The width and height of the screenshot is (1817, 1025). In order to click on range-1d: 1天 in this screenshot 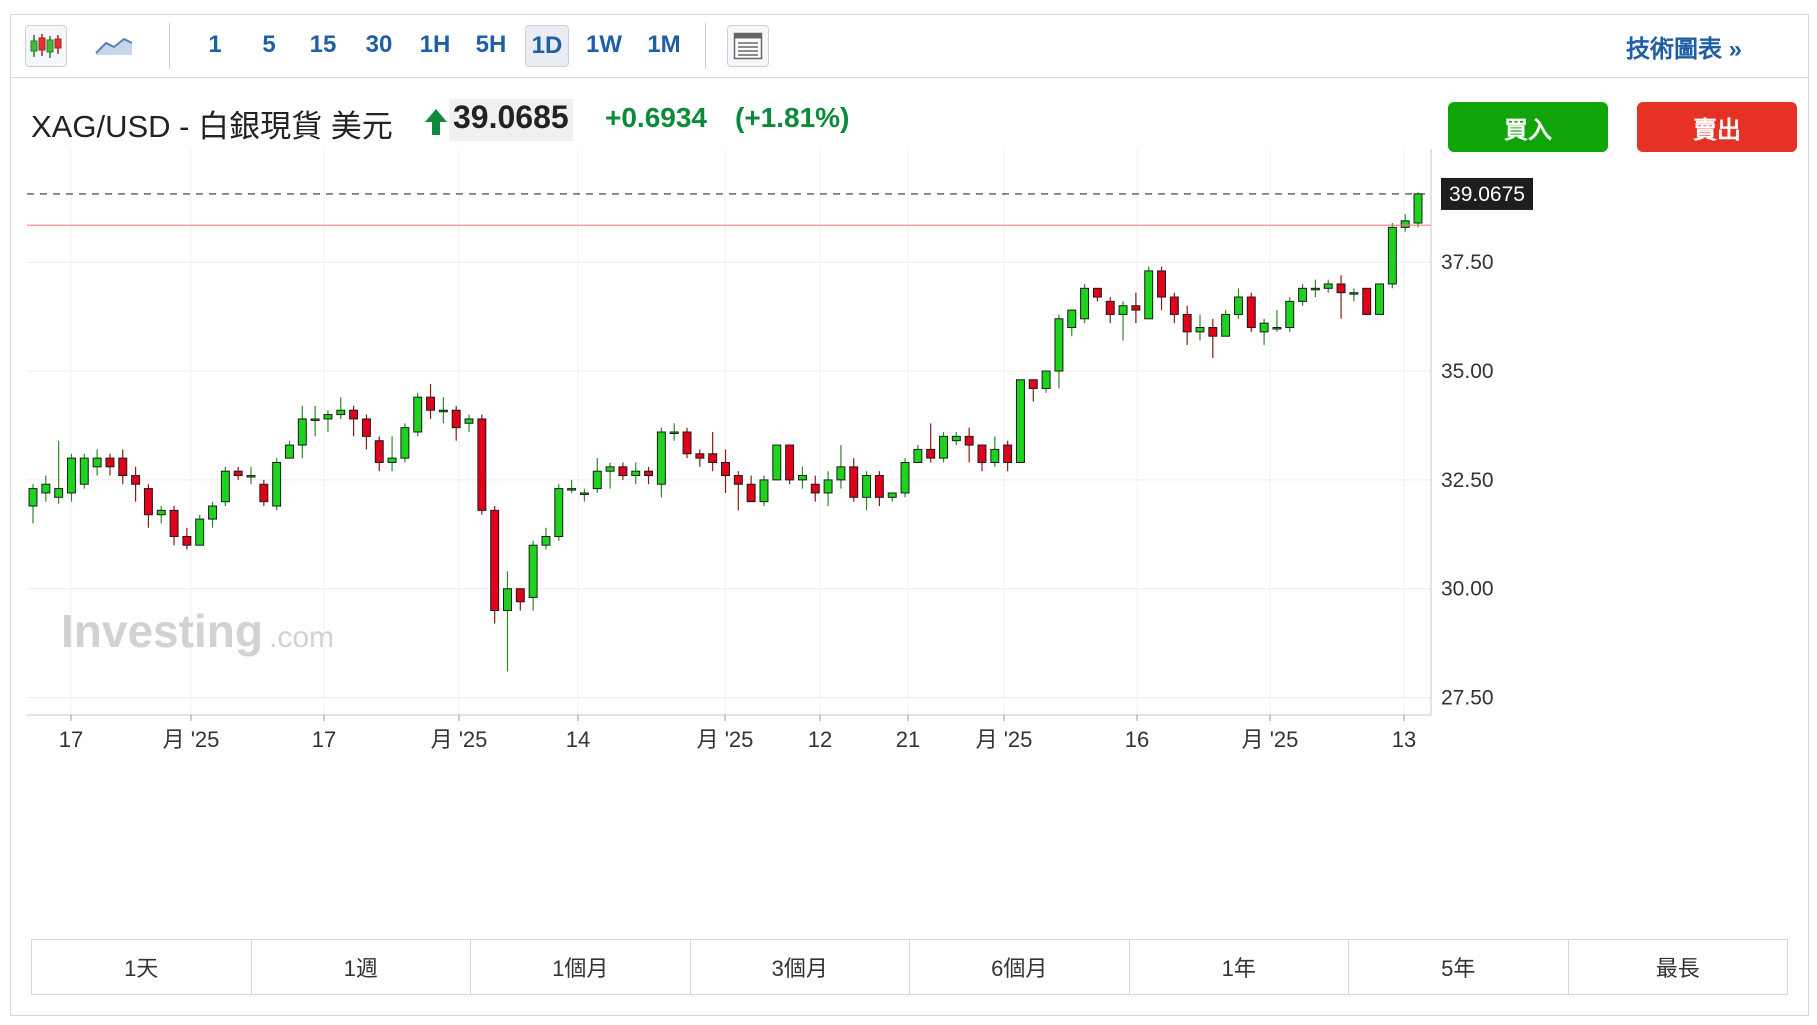, I will do `click(142, 967)`.